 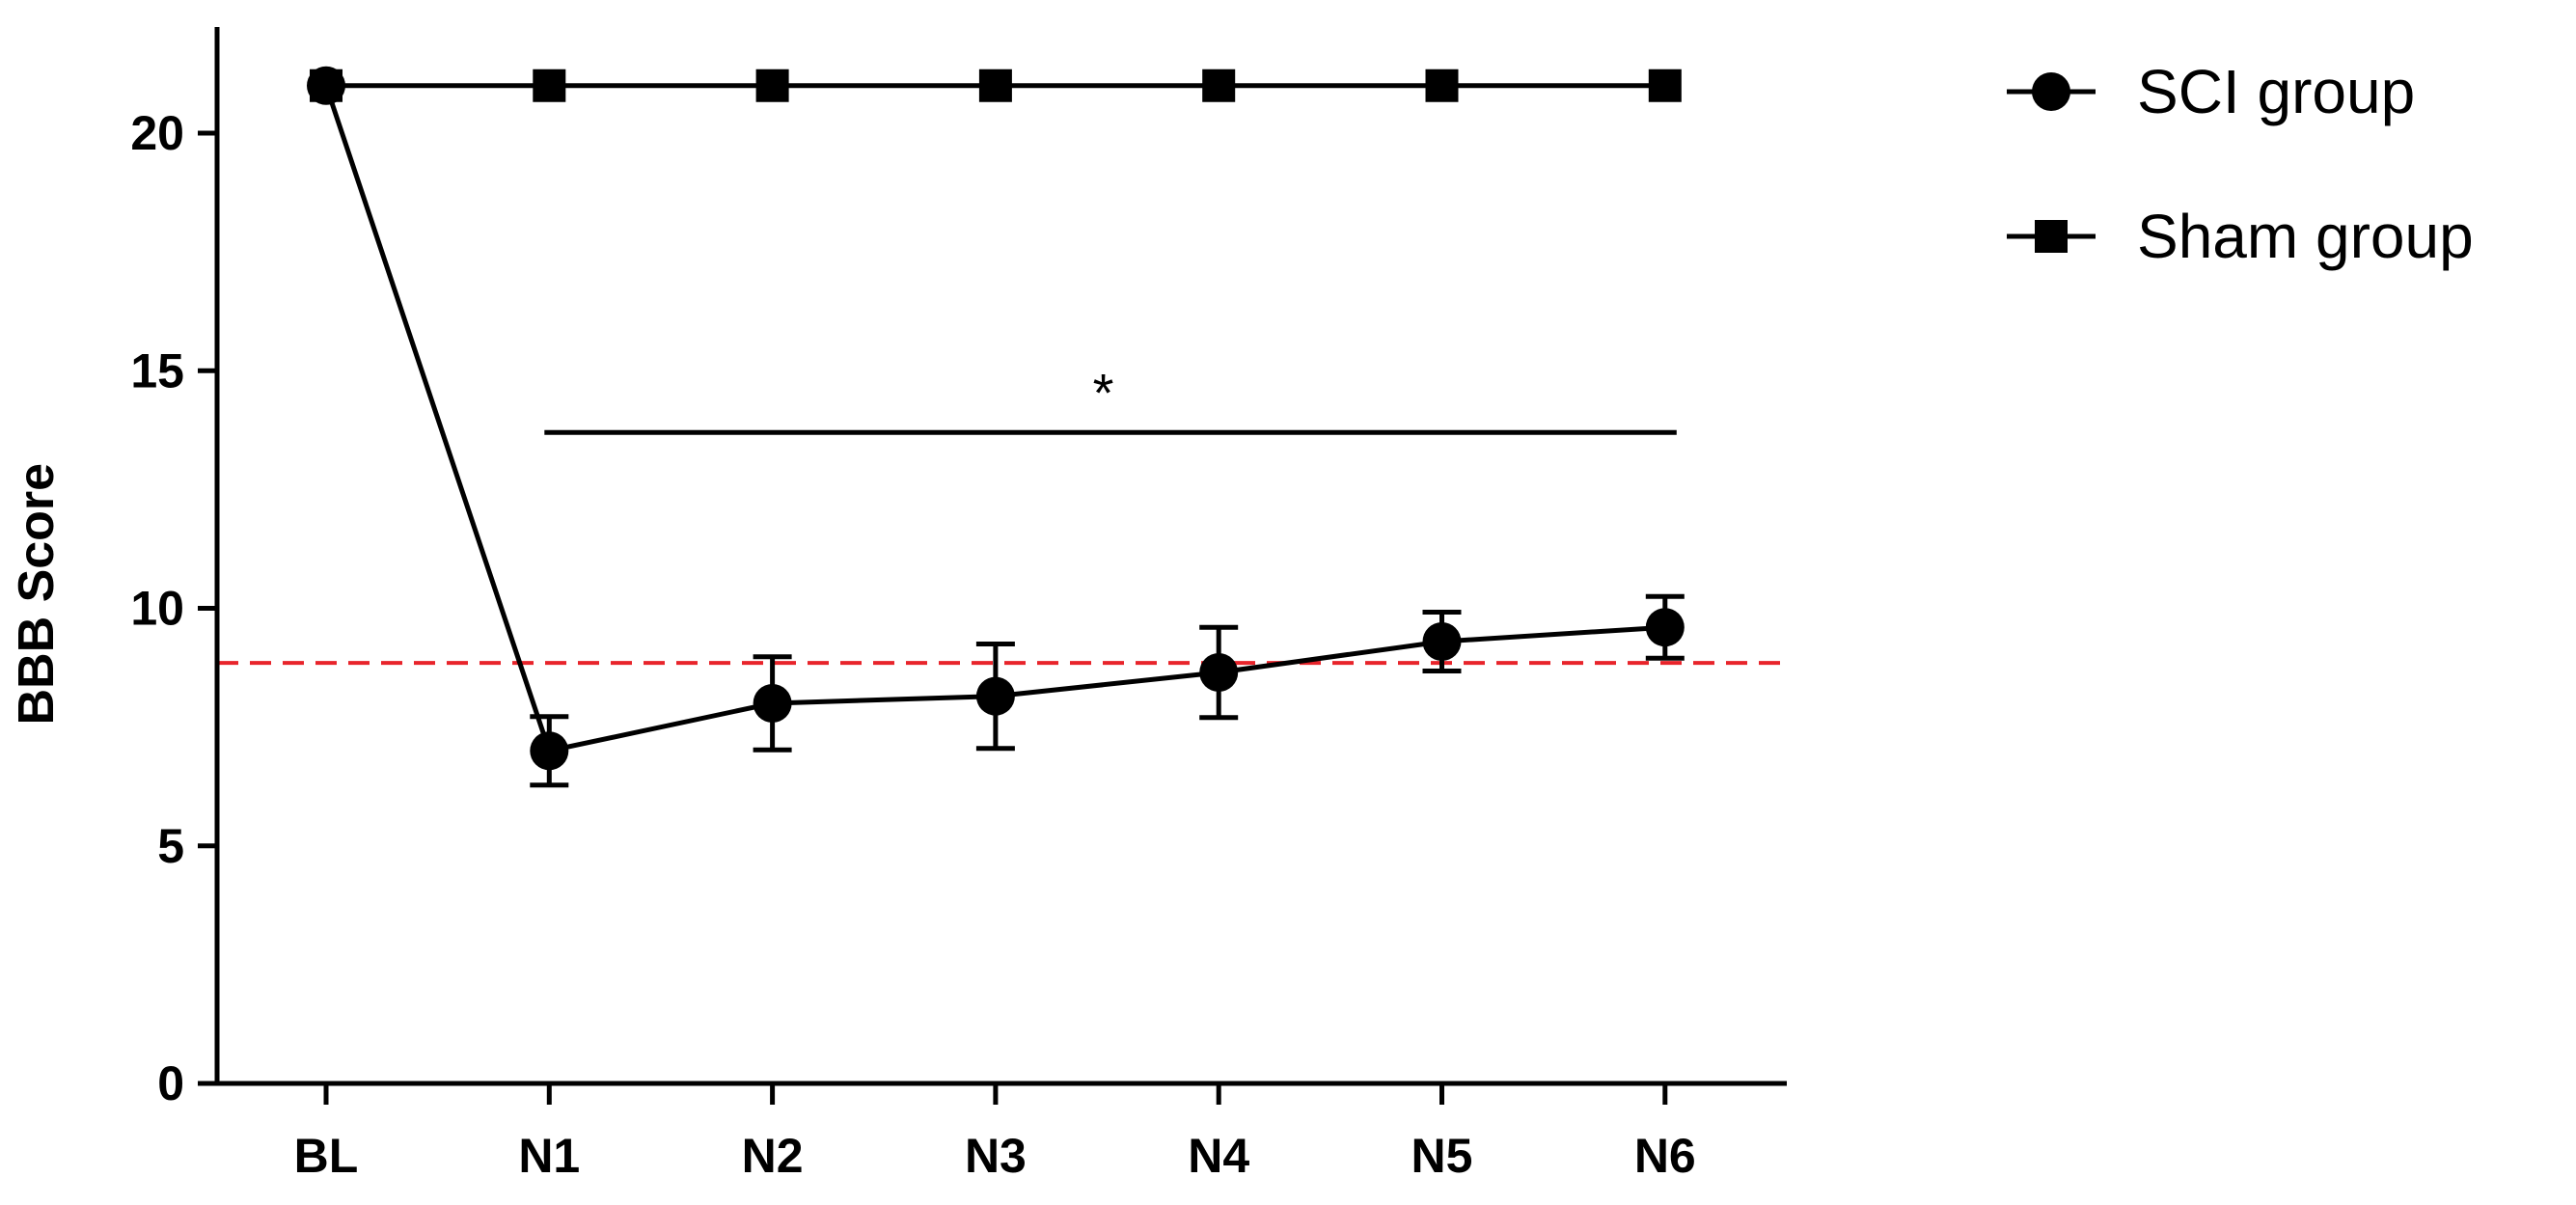 What do you see at coordinates (37, 594) in the screenshot?
I see `y-axis-title: BBB Score` at bounding box center [37, 594].